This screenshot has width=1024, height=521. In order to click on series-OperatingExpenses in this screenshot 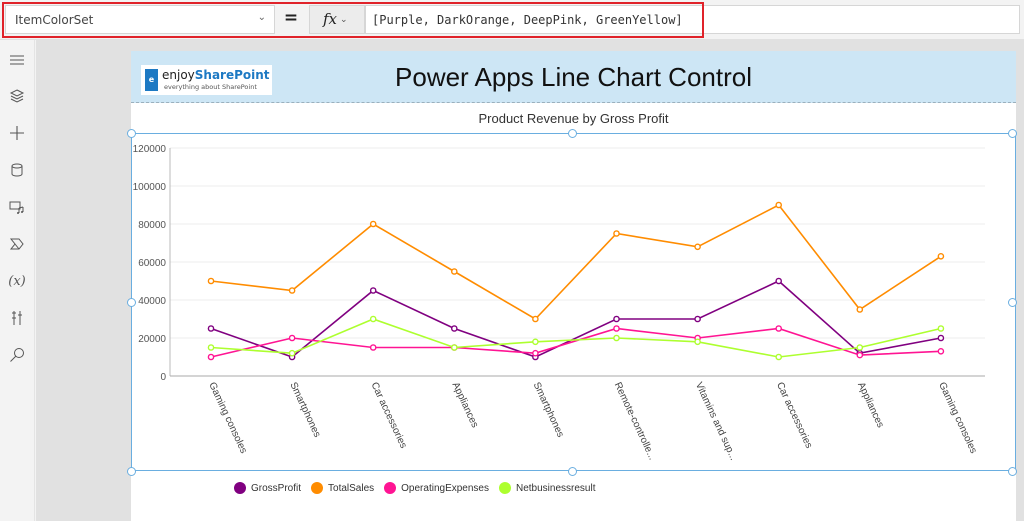, I will do `click(576, 343)`.